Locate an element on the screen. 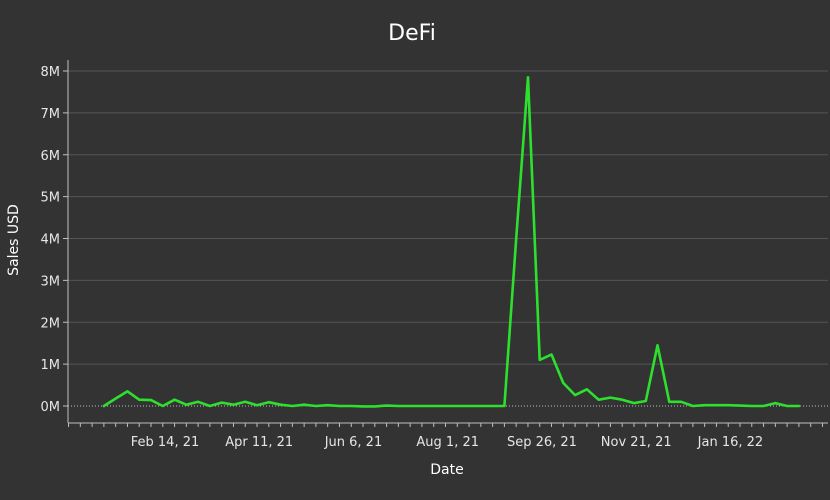 This screenshot has width=830, height=500. x-axis-title: Date is located at coordinates (446, 470).